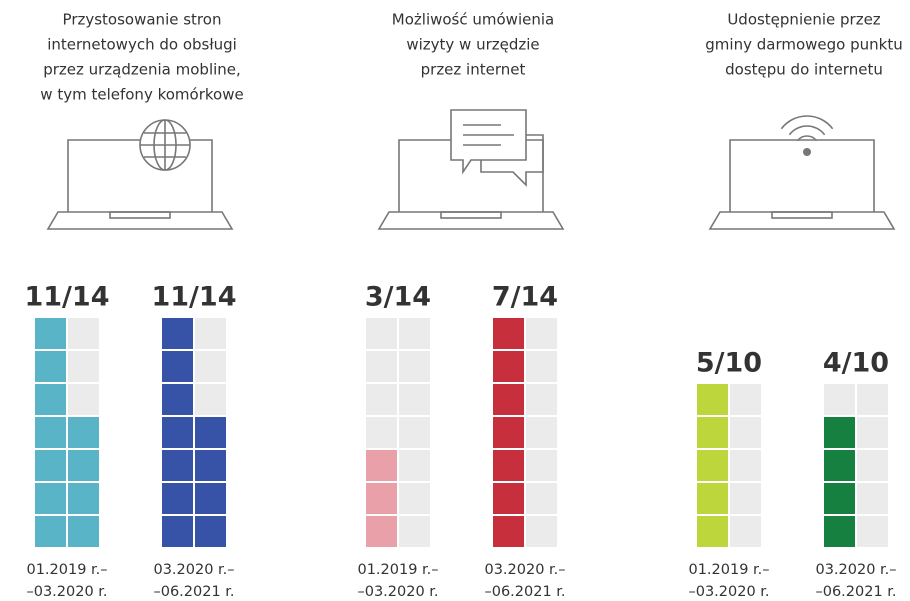 This screenshot has height=601, width=910. Describe the element at coordinates (856, 363) in the screenshot. I see `value-label: 4/10` at that location.